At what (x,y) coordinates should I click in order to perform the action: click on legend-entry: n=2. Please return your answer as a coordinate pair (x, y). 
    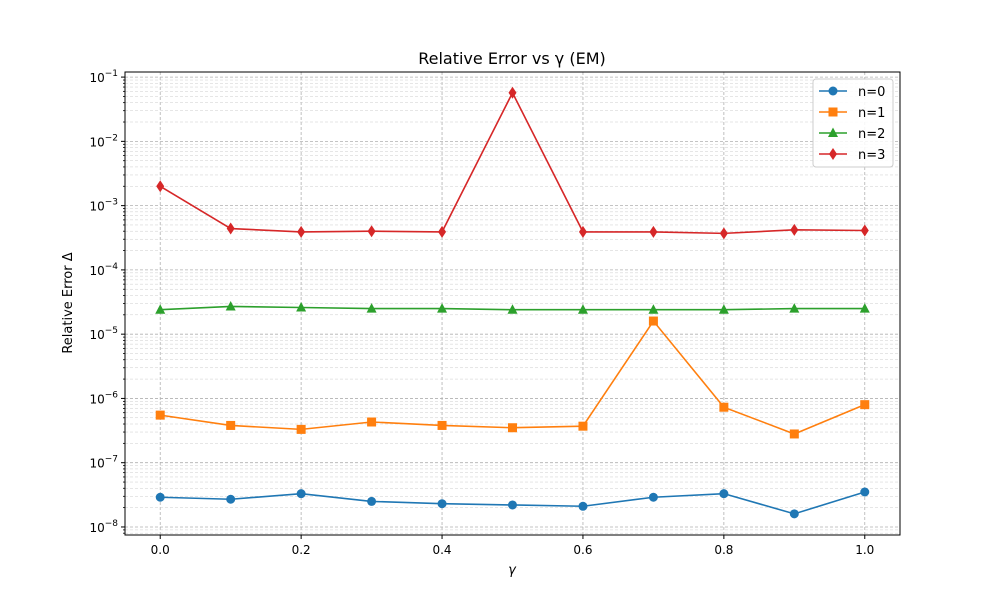
    Looking at the image, I should click on (852, 134).